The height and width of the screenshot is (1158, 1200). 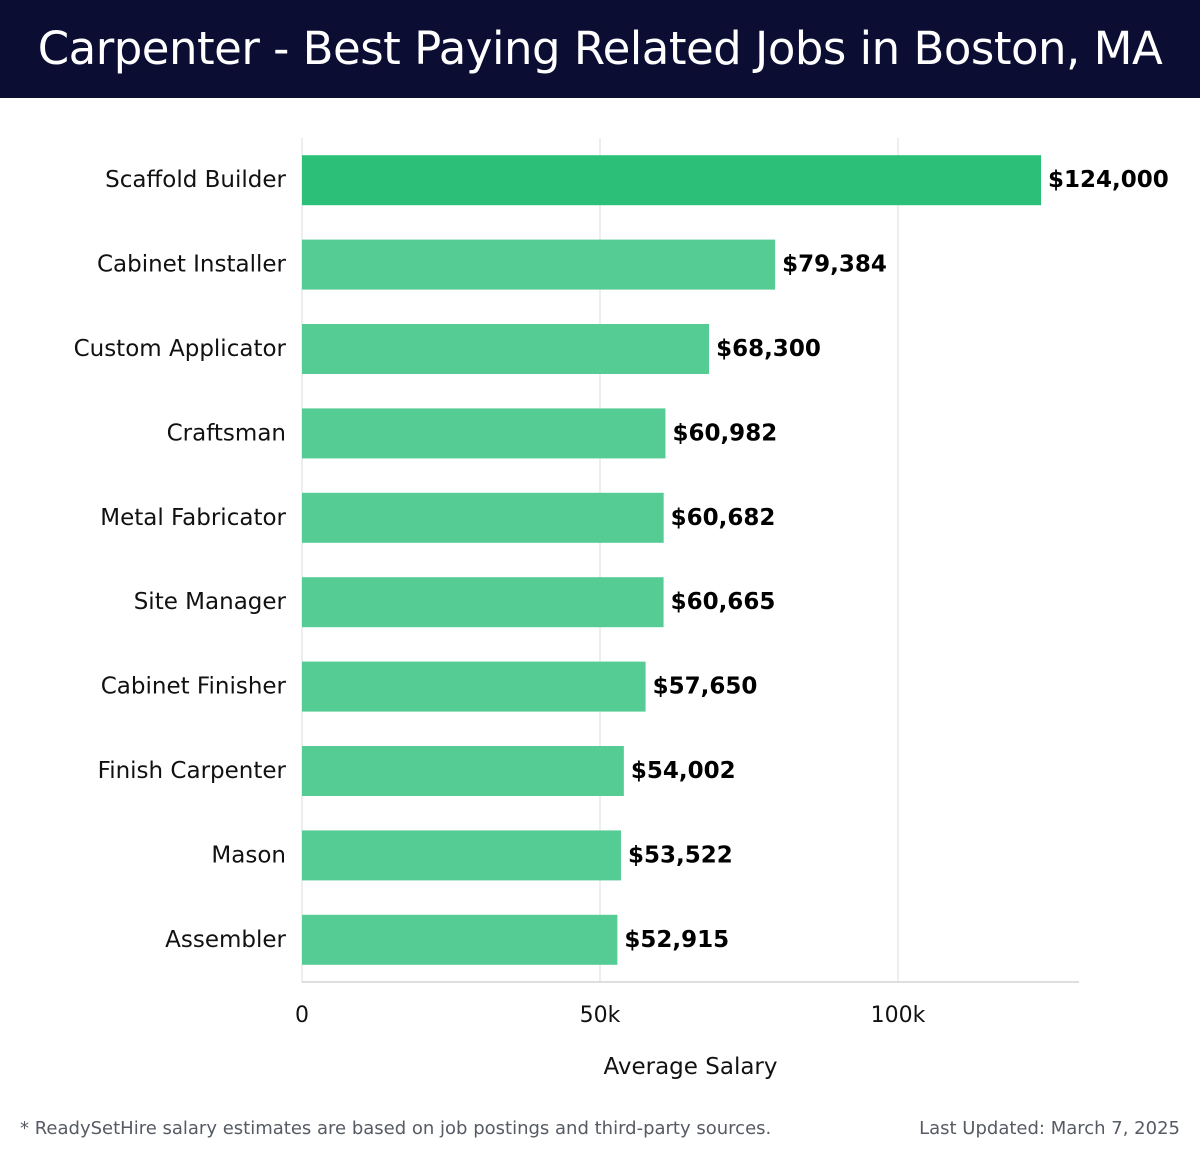 What do you see at coordinates (180, 349) in the screenshot?
I see `category-label: Custom Applicator` at bounding box center [180, 349].